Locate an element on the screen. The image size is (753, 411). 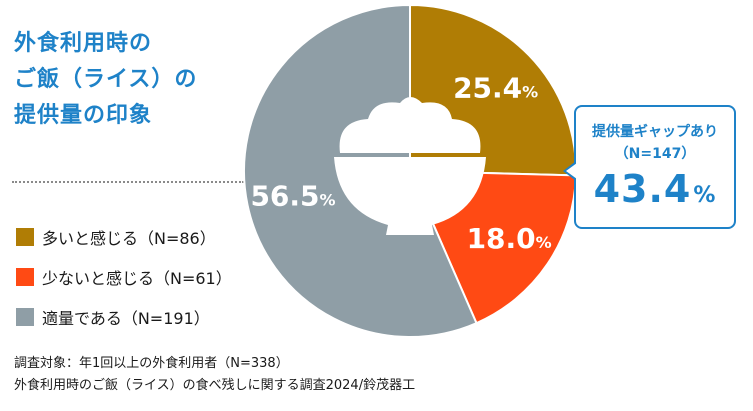
gap-callout: 提供量ギャップあり （N=147） 43.4% is located at coordinates (649, 167).